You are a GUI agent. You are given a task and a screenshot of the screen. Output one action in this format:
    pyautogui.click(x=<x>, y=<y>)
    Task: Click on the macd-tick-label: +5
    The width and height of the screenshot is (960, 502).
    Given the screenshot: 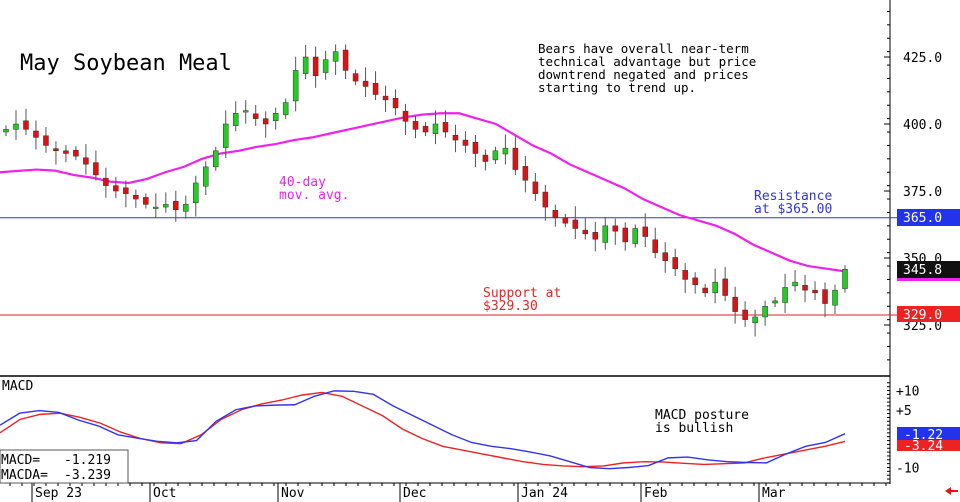 What is the action you would take?
    pyautogui.click(x=904, y=411)
    